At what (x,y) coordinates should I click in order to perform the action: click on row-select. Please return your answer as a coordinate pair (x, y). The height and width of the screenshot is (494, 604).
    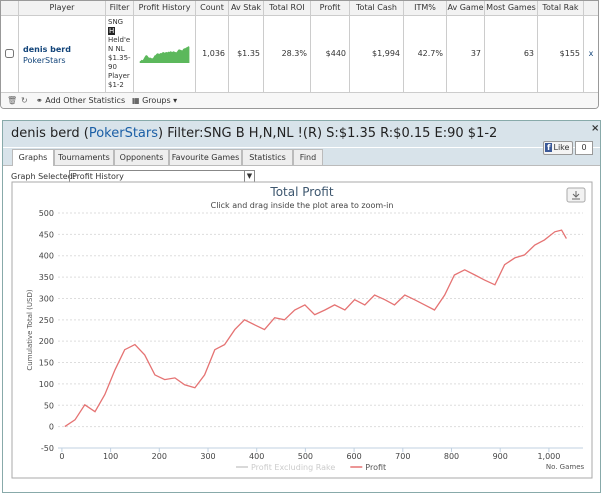
    Looking at the image, I should click on (10, 54).